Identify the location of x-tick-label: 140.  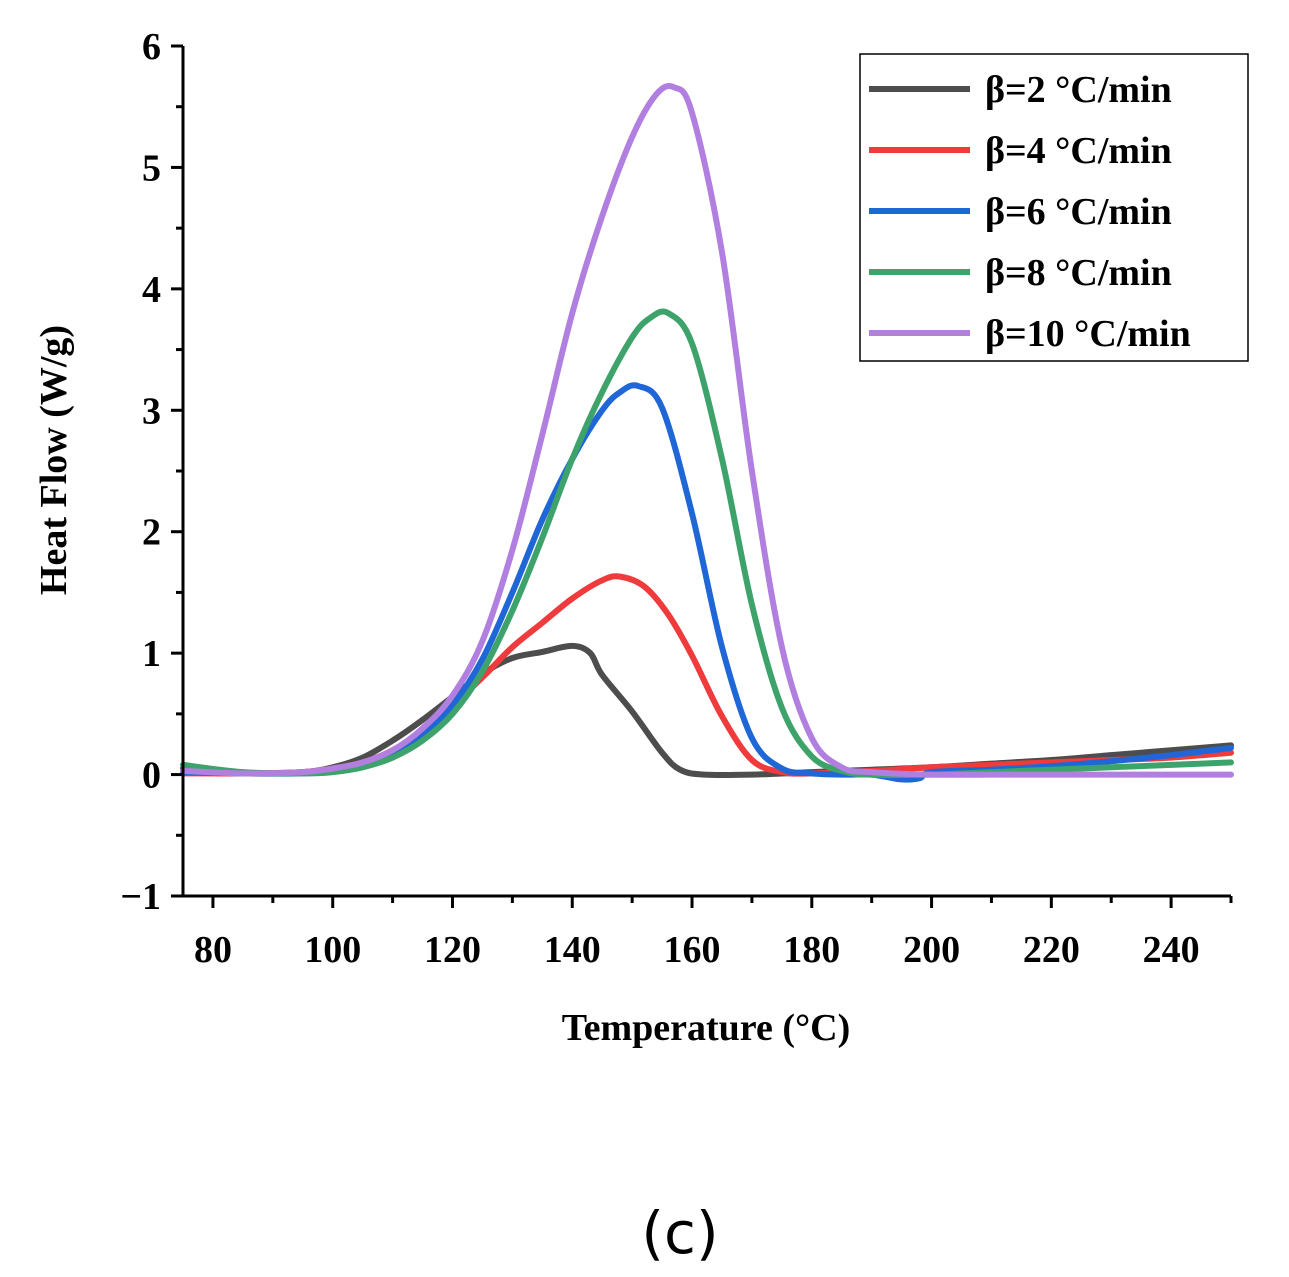
(572, 950).